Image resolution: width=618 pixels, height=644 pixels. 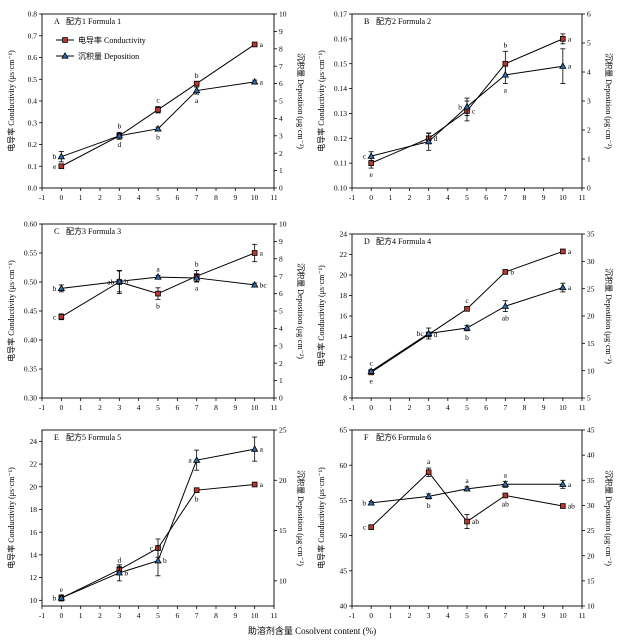 I want to click on y-left-tick-label: 12, so click(x=344, y=357).